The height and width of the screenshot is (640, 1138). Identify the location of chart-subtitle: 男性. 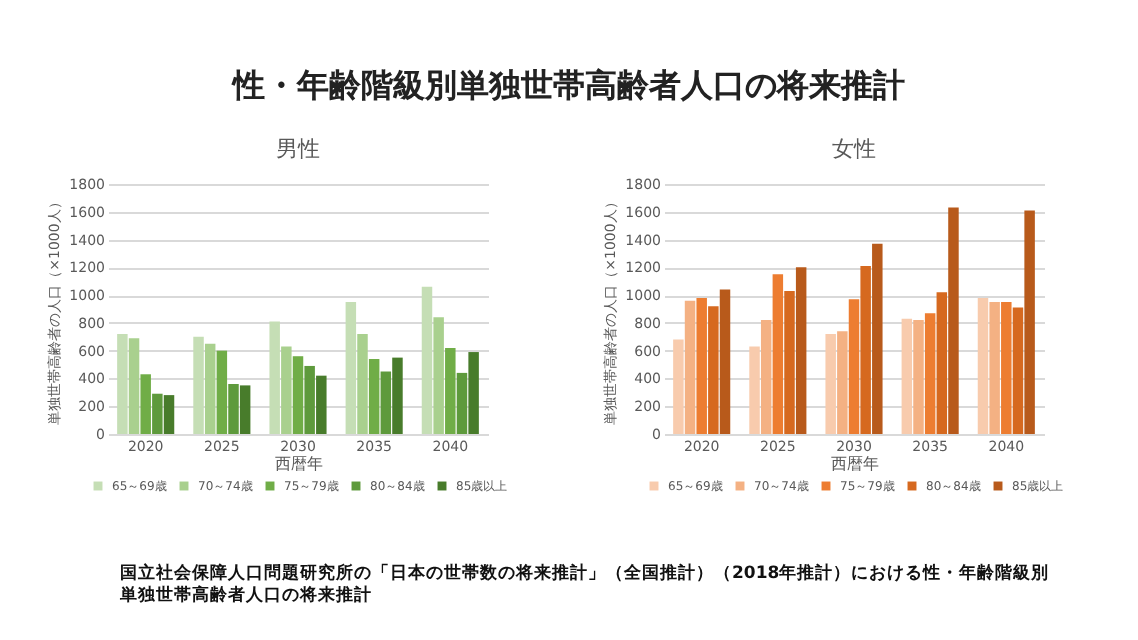
(298, 149).